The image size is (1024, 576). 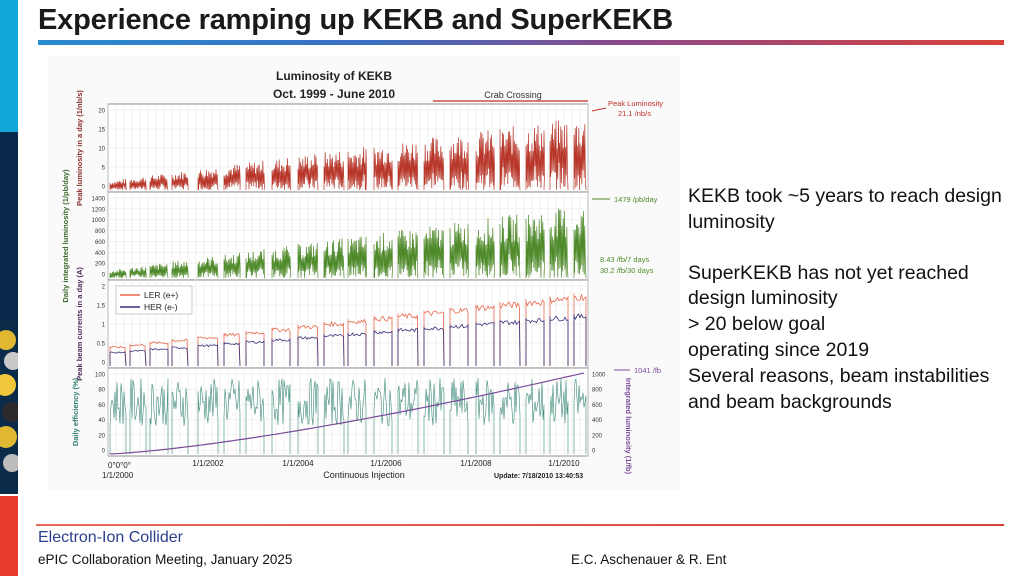 I want to click on x-tick-2002: 1/1/2002, so click(x=208, y=463).